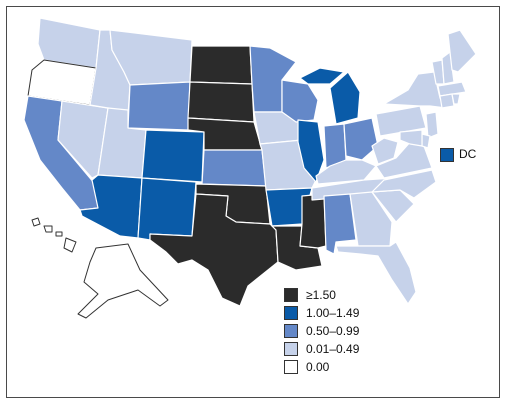 Image resolution: width=507 pixels, height=404 pixels. I want to click on state-DE, so click(426, 141).